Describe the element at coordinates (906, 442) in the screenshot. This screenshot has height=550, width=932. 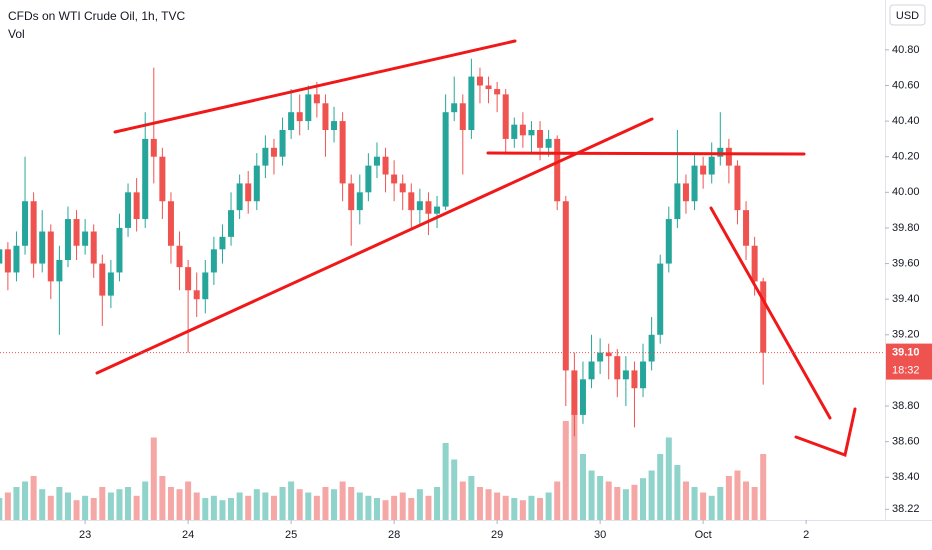
I see `y-tick-label: 38.60` at that location.